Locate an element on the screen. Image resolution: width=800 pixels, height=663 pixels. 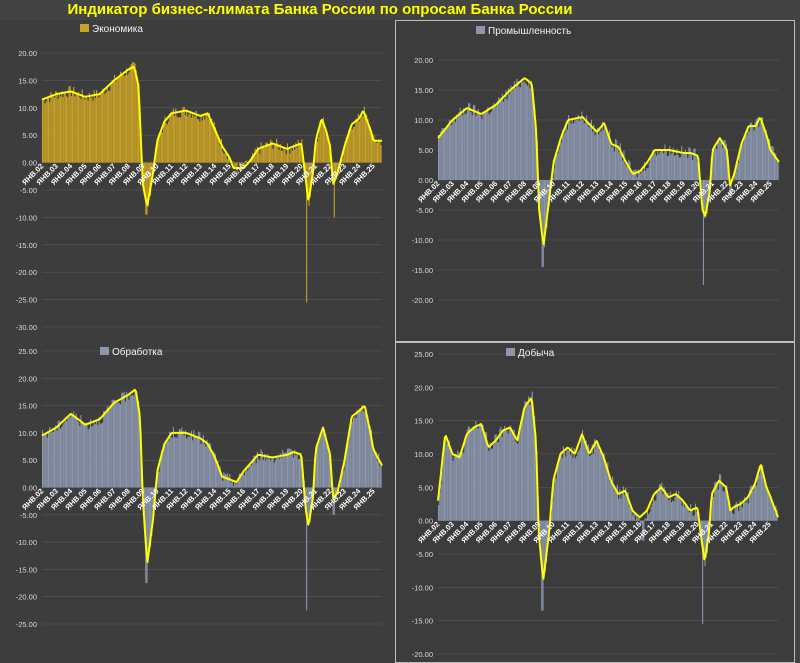
y-tick-label: 10.00 is located at coordinates (423, 454).